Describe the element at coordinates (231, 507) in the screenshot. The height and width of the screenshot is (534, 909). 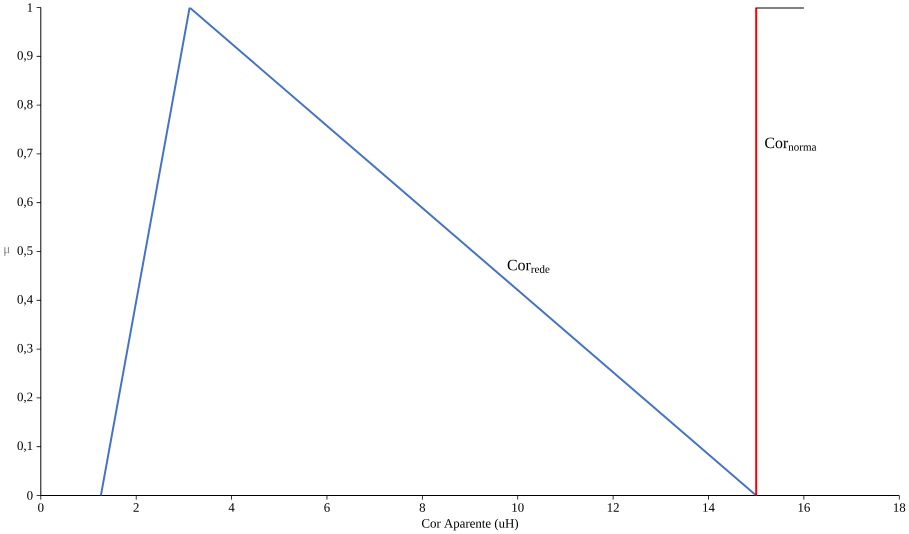
I see `x-tick-label: 4` at that location.